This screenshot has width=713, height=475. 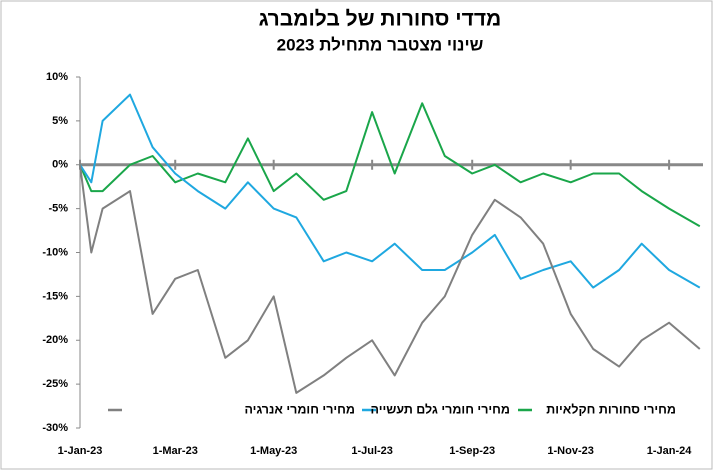 I want to click on x-tick-label: 1-Nov-23, so click(x=570, y=451).